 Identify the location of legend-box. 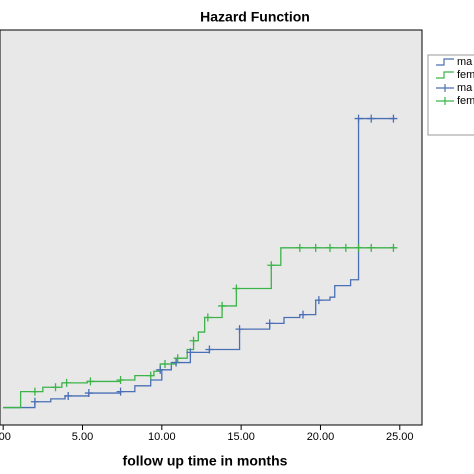
(450, 95).